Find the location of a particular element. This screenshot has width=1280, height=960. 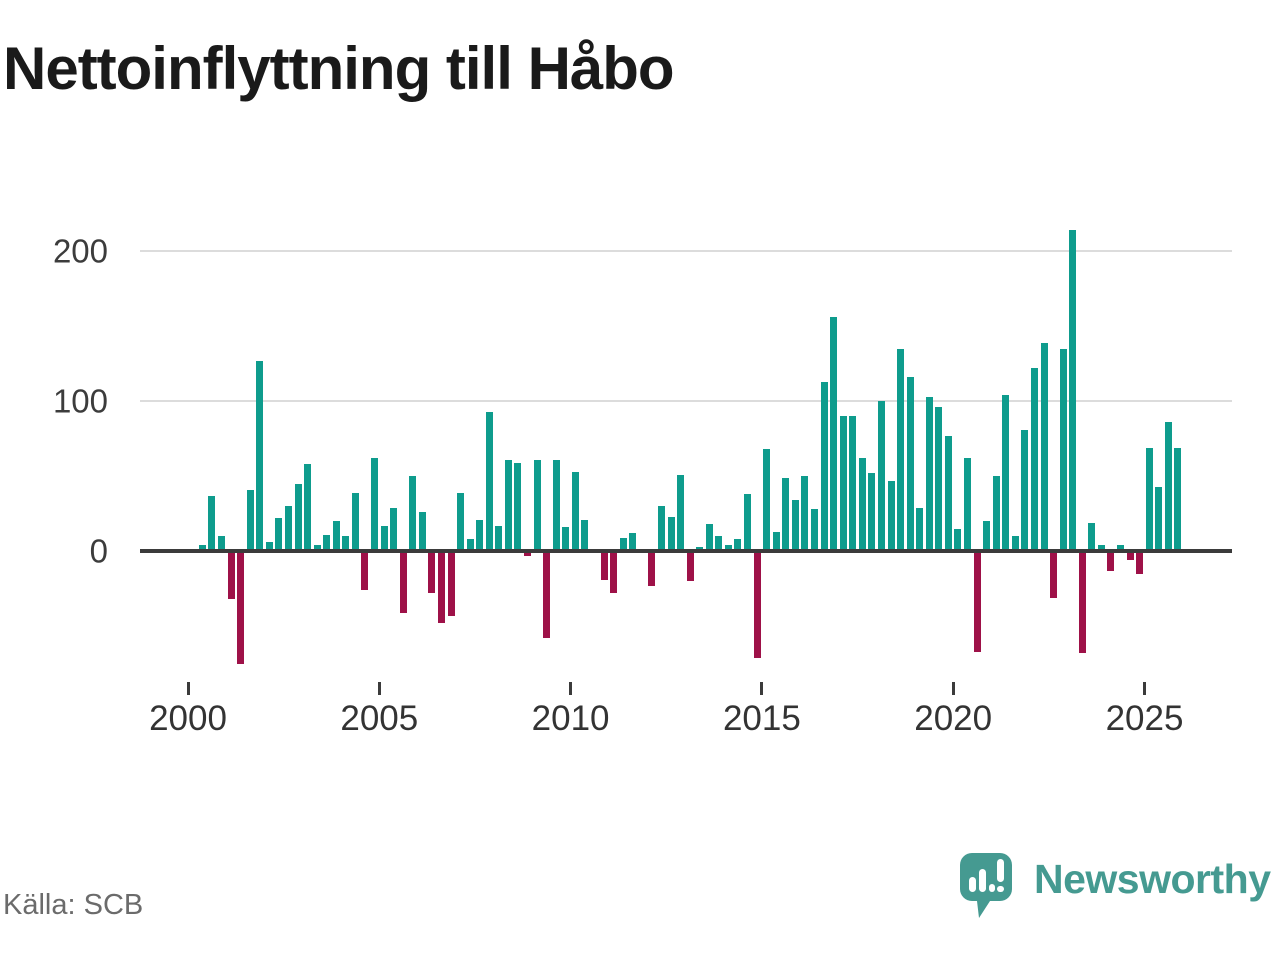

x-axis-label-2000: 2000 is located at coordinates (188, 718).